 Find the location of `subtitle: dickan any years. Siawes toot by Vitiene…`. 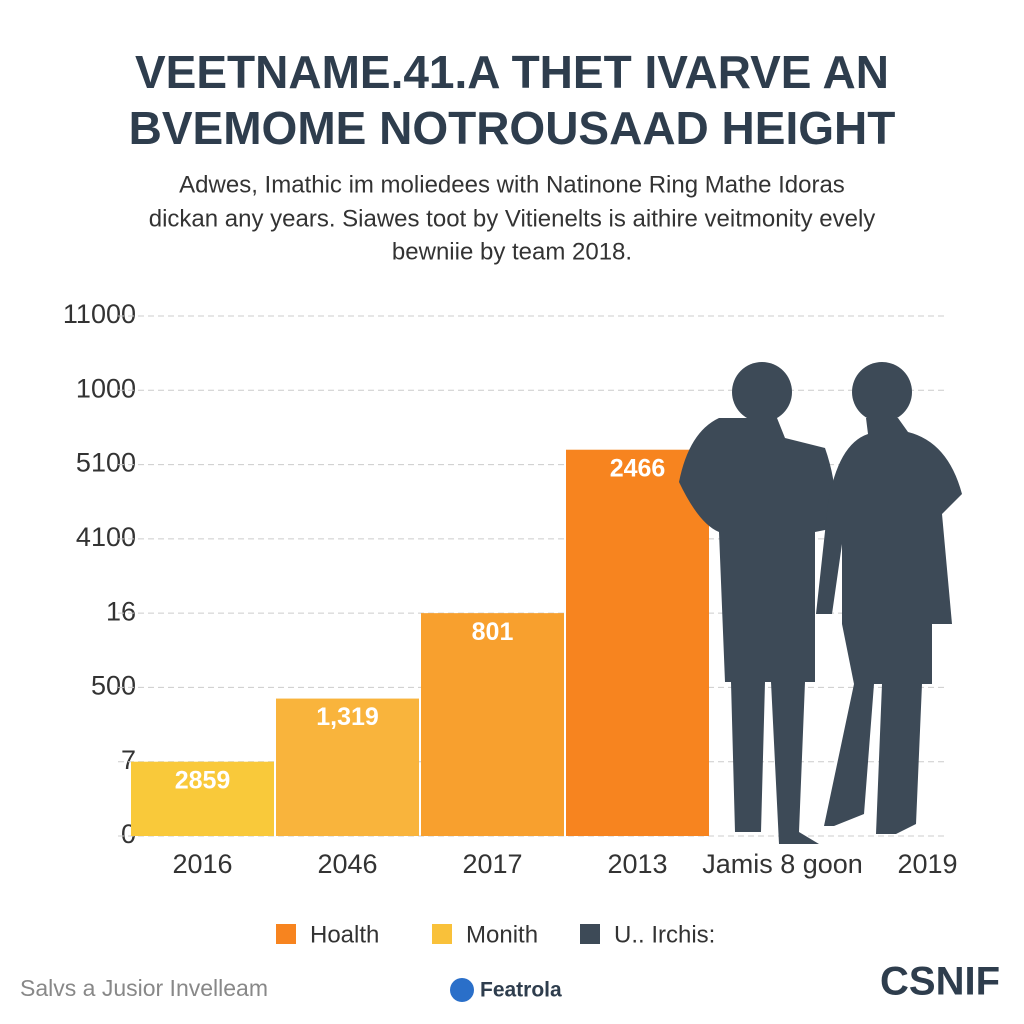

subtitle: dickan any years. Siawes toot by Vitiene… is located at coordinates (512, 218).